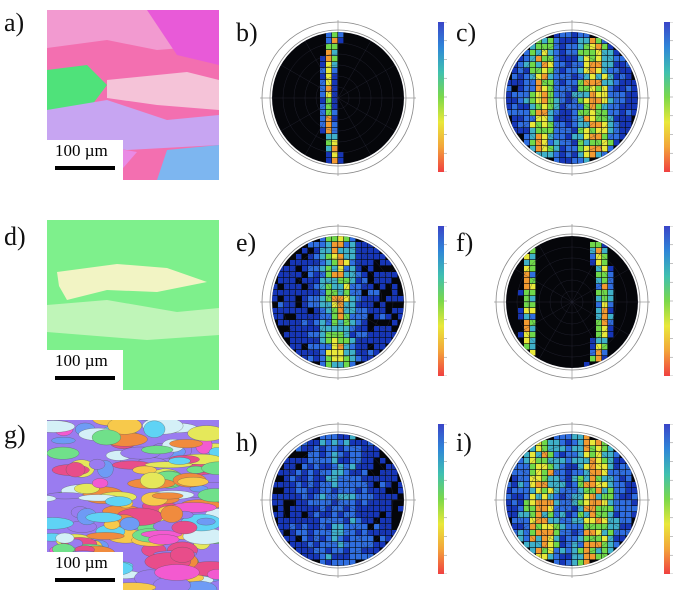 The image size is (682, 594). Describe the element at coordinates (186, 444) in the screenshot. I see `grain` at that location.